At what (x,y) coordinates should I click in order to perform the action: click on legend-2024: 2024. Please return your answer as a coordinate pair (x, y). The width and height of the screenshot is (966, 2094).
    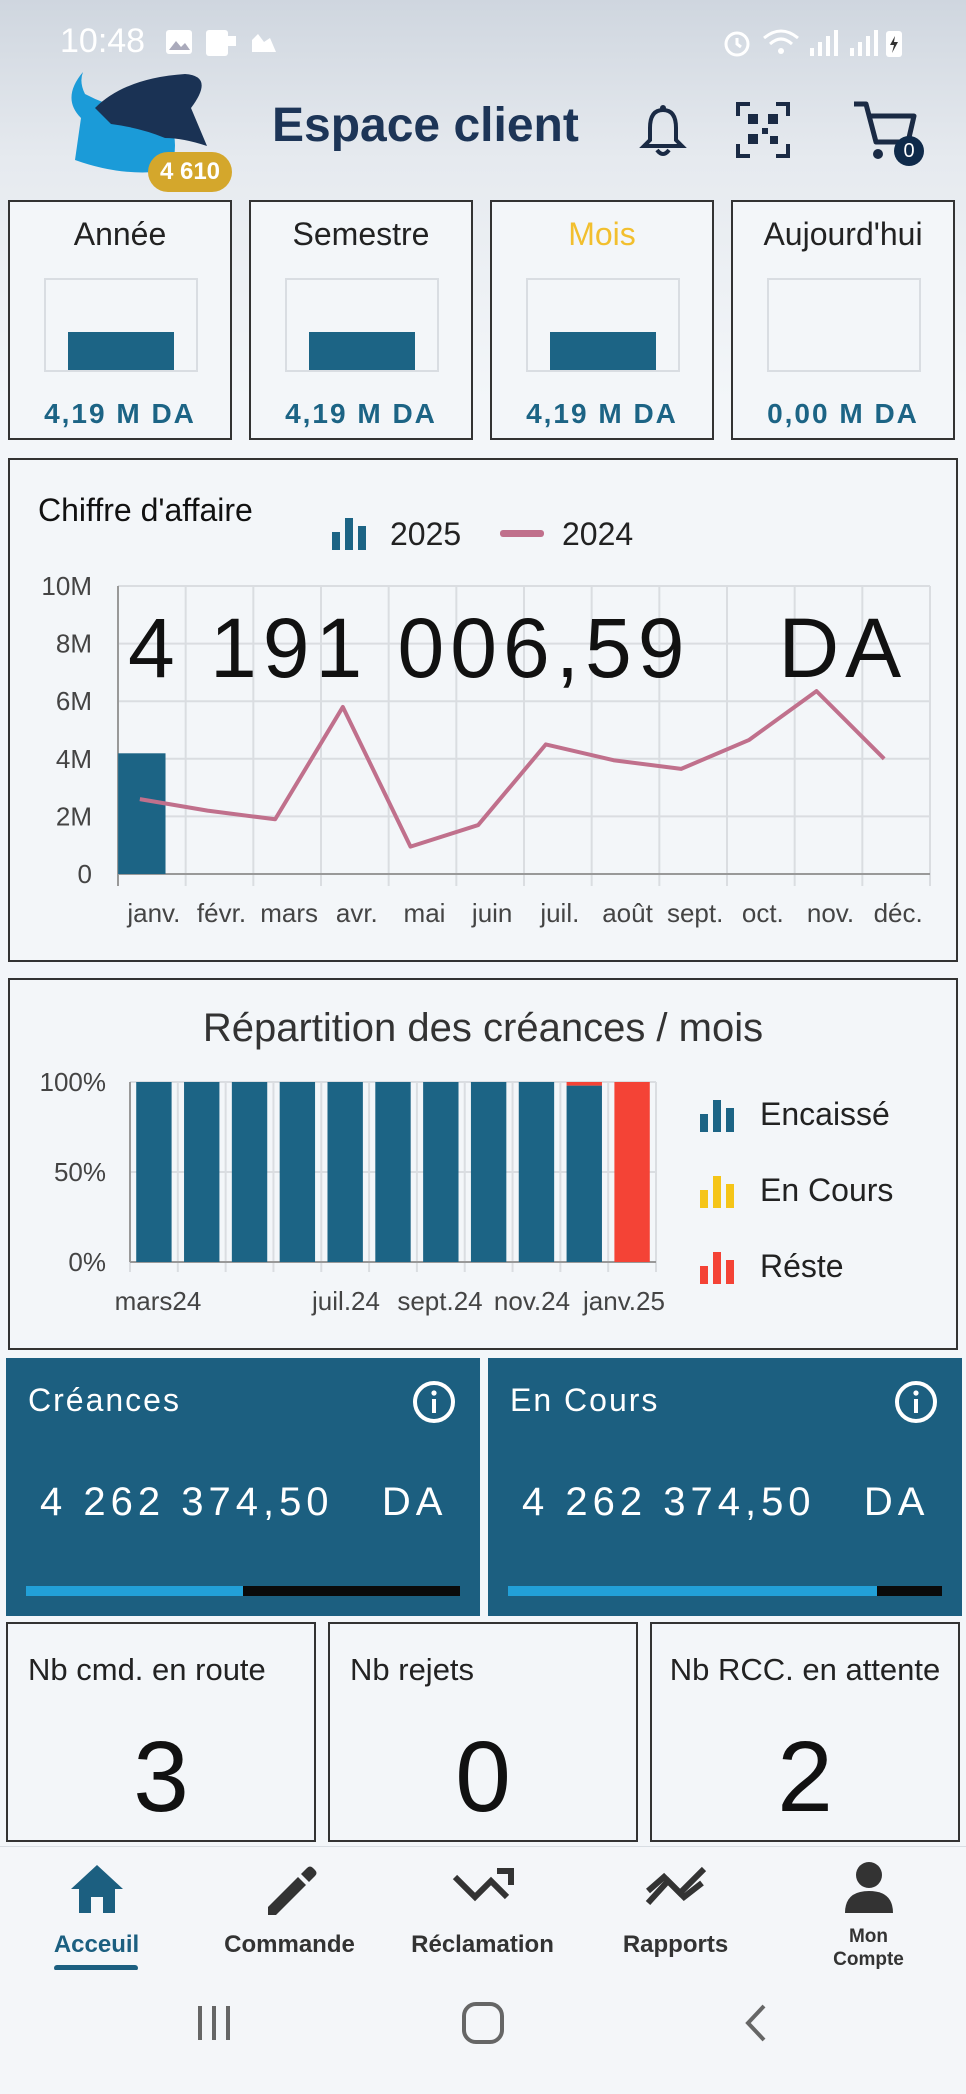
    Looking at the image, I should click on (598, 534).